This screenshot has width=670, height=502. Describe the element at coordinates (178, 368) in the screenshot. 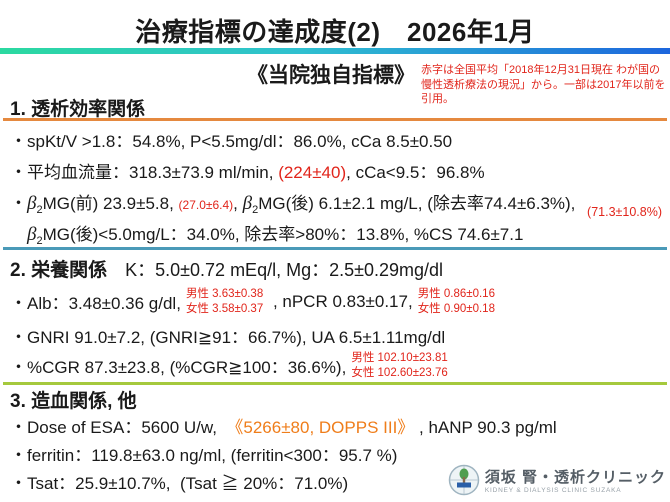

I see `cgr-text: ・%CGR 87.3±23.8, (%CGR≧100：36.6%),` at that location.